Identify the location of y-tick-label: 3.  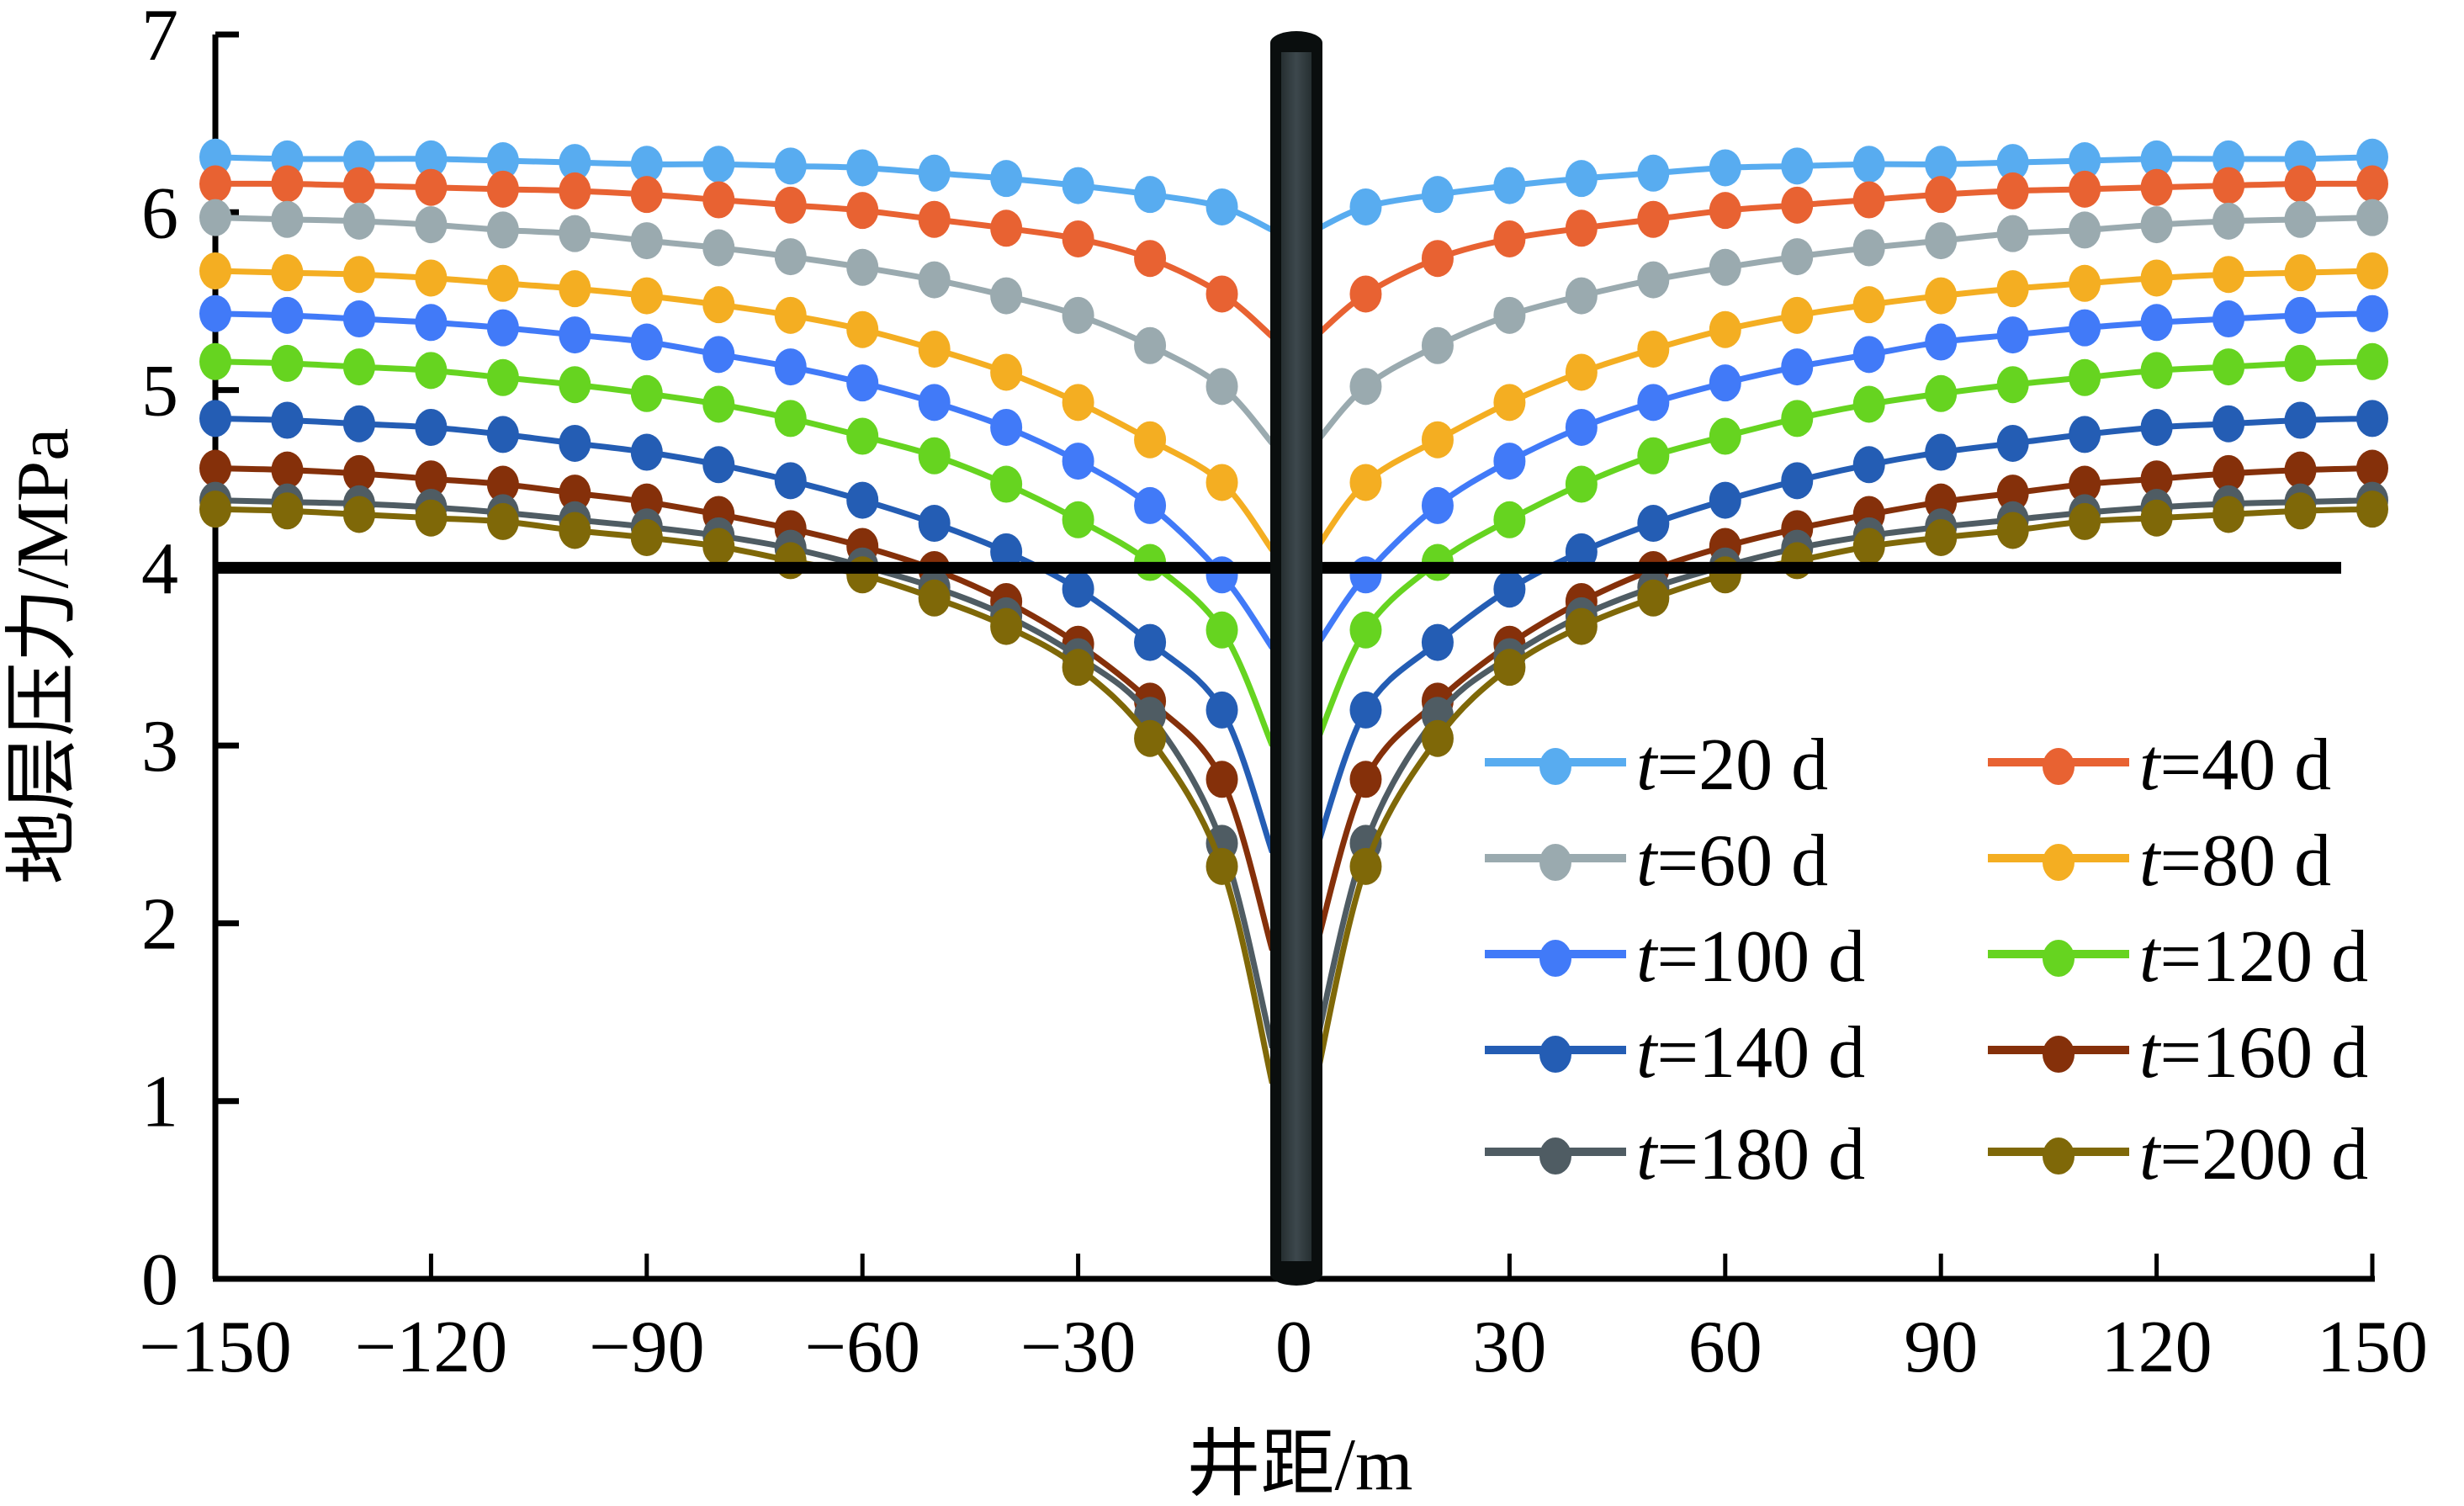
(160, 746).